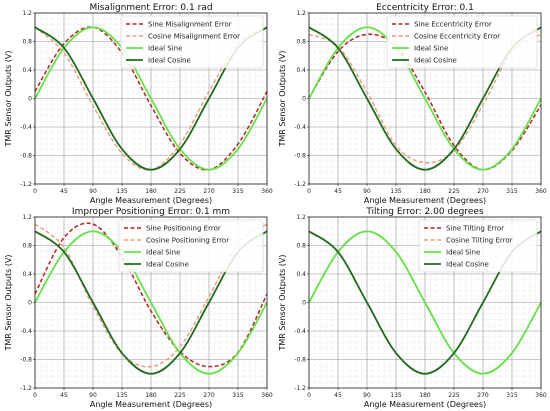 The image size is (550, 411). Describe the element at coordinates (187, 241) in the screenshot. I see `legend-entry: Cosine Positioning Error` at that location.